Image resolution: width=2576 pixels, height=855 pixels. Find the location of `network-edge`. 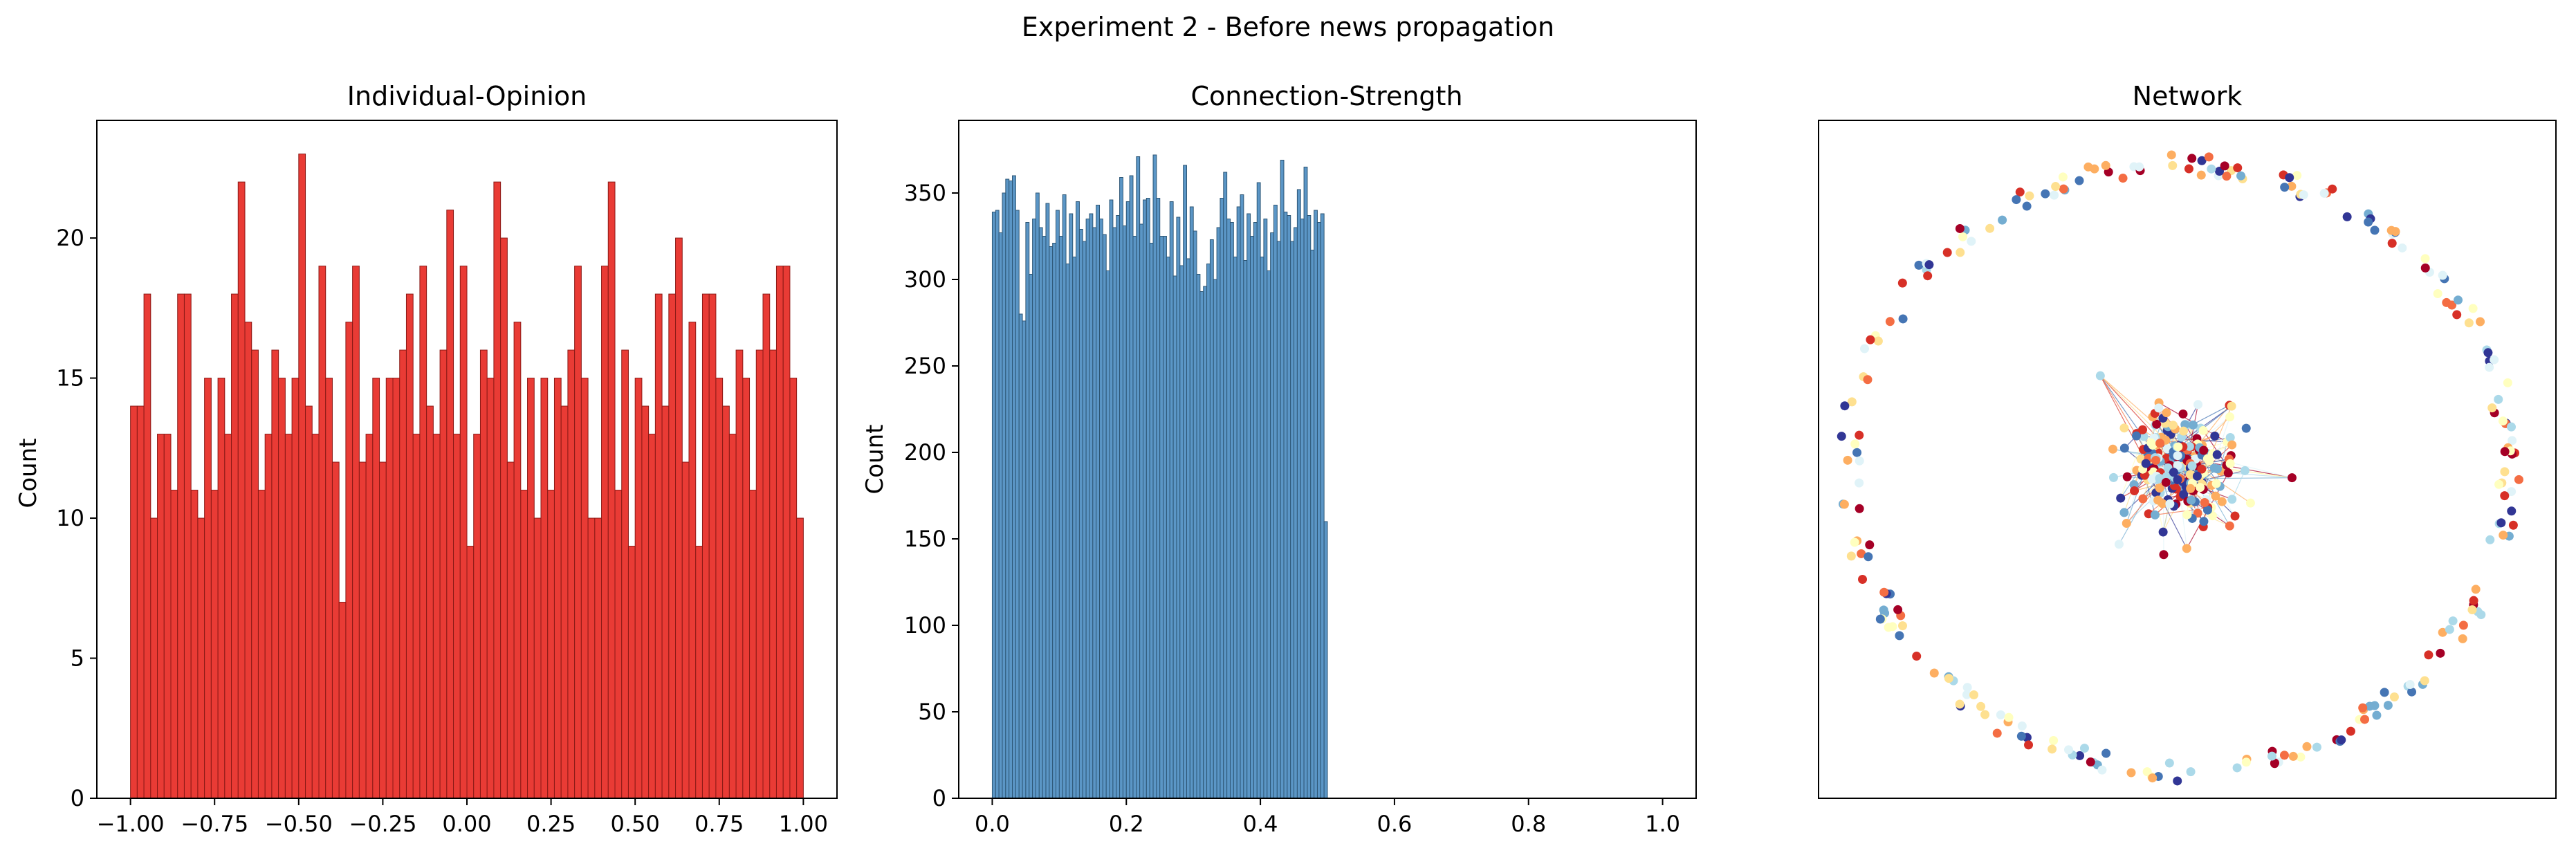

network-edge is located at coordinates (2208, 472).